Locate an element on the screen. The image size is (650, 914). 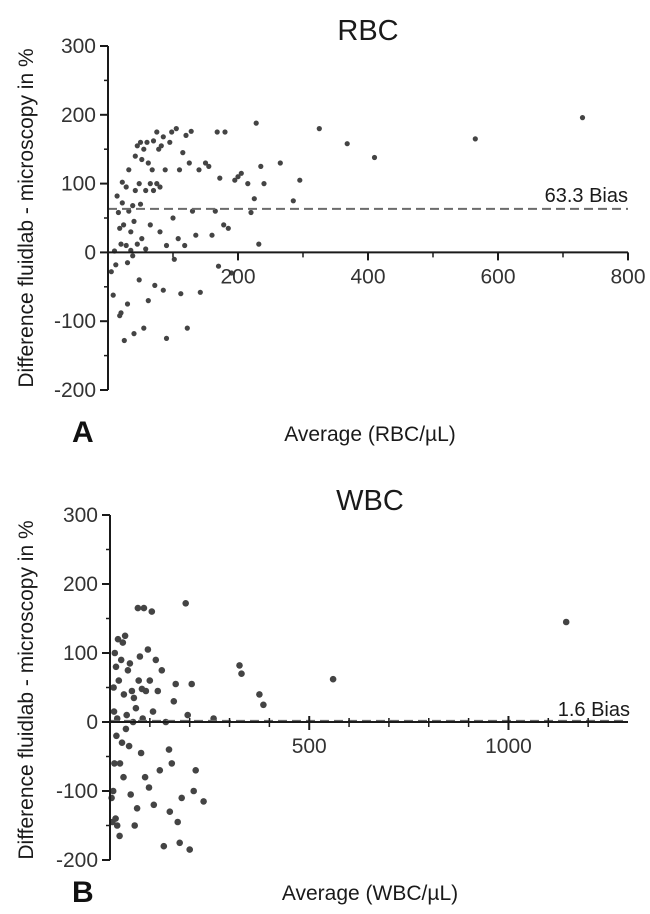
panel-letter-b: B is located at coordinates (83, 892).